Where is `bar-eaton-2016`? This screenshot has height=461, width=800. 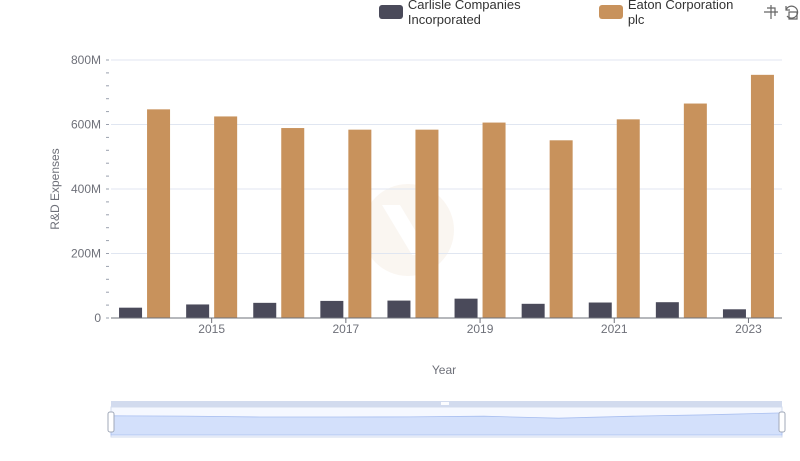
bar-eaton-2016 is located at coordinates (293, 223).